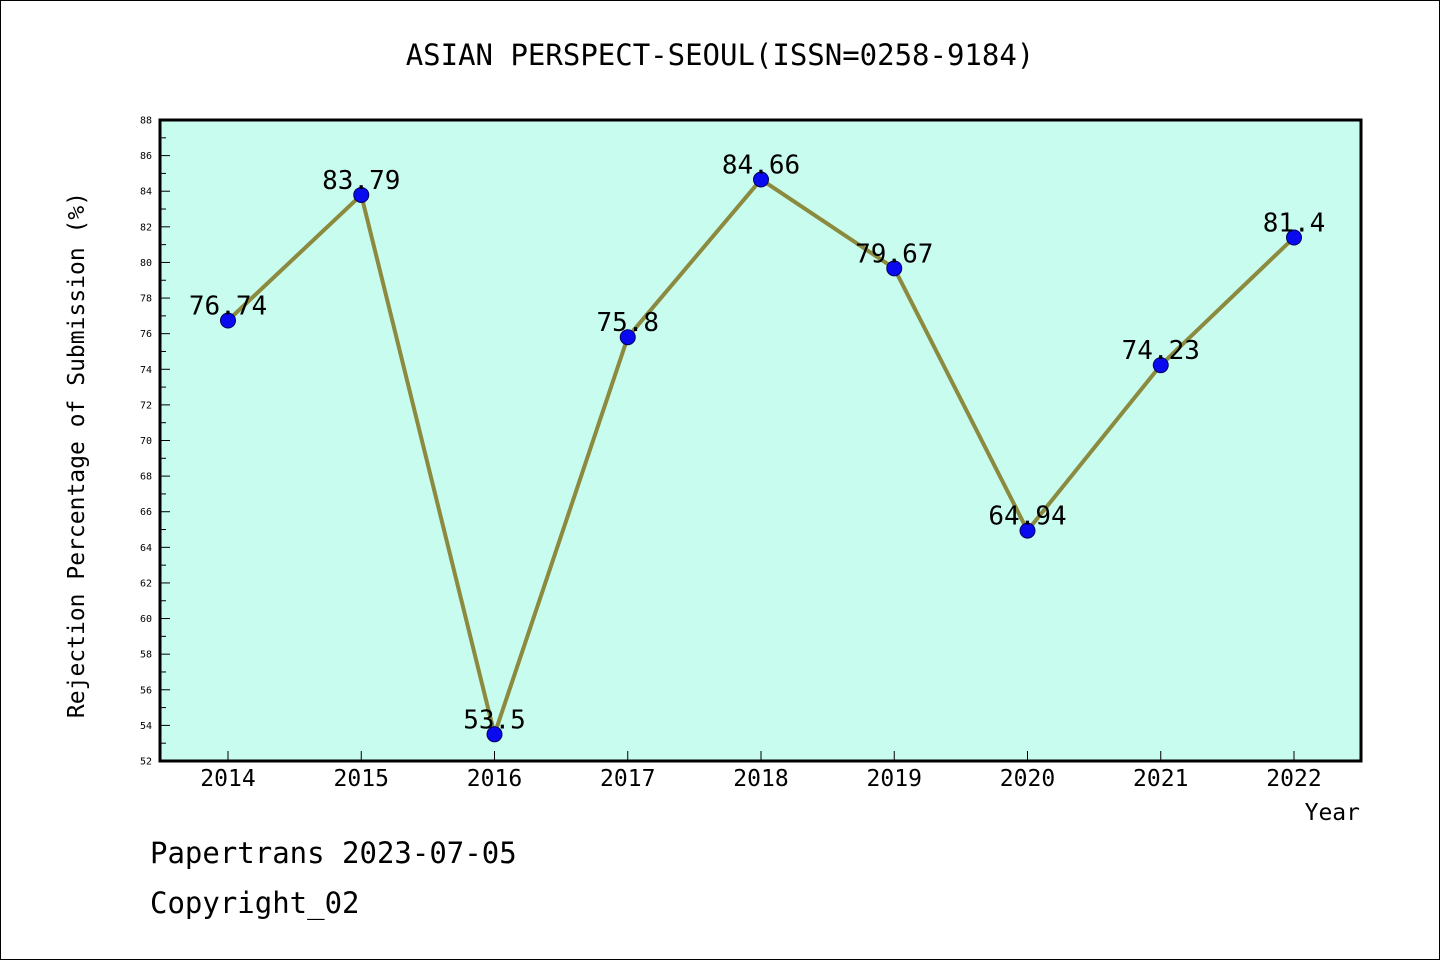 The image size is (1440, 960). Describe the element at coordinates (1027, 517) in the screenshot. I see `data-label: 64.94` at that location.